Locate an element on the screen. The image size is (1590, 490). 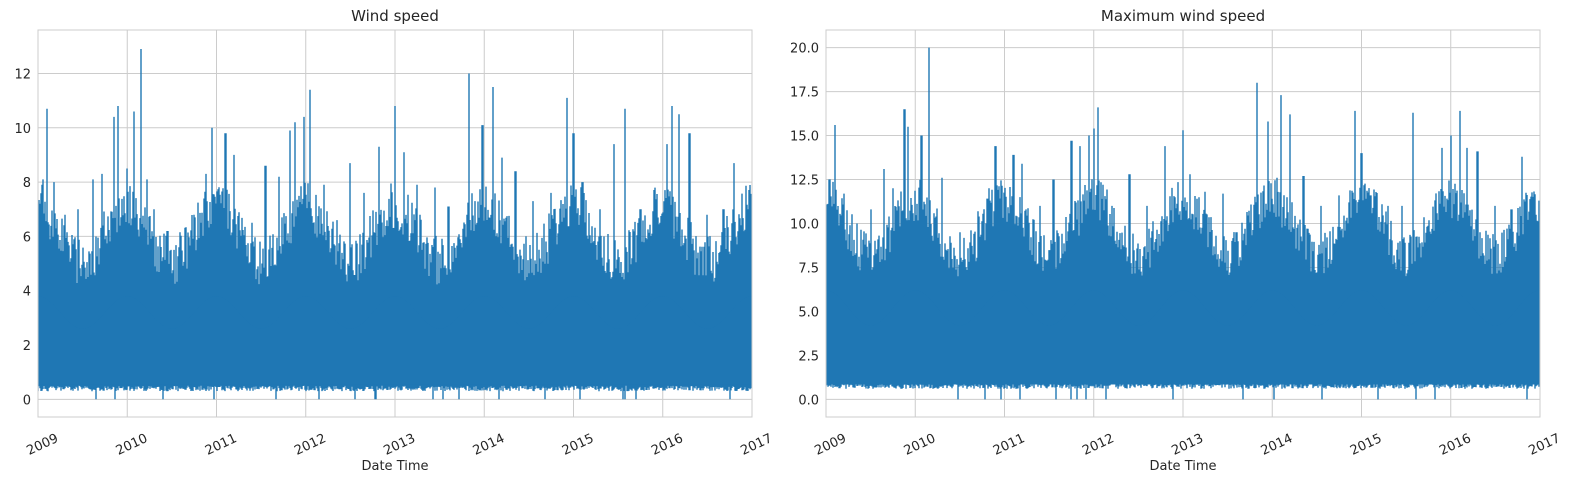
chart-title: Maximum wind speed is located at coordinates (1183, 16).